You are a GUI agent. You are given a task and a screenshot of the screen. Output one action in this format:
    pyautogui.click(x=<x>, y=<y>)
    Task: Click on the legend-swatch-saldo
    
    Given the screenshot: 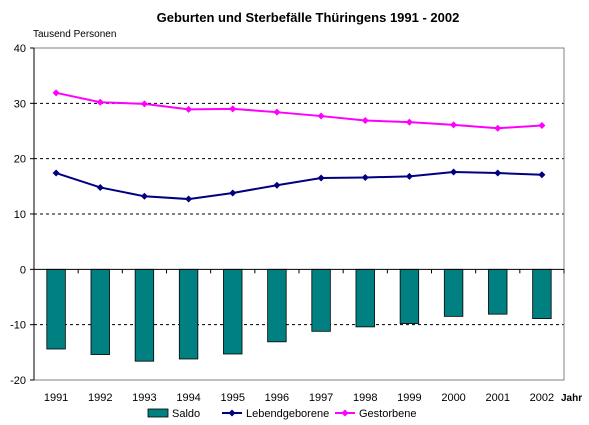 What is the action you would take?
    pyautogui.click(x=158, y=413)
    